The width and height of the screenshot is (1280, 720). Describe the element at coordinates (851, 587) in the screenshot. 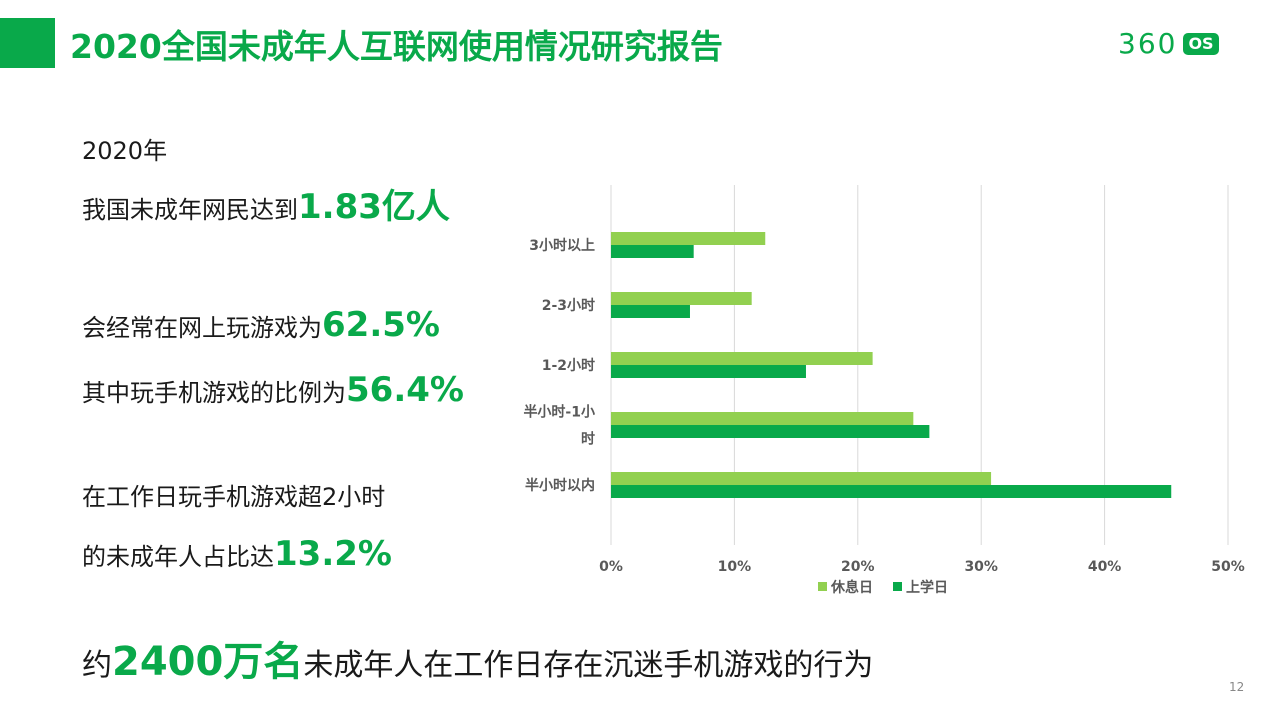

I see `legend-label: 休息日` at that location.